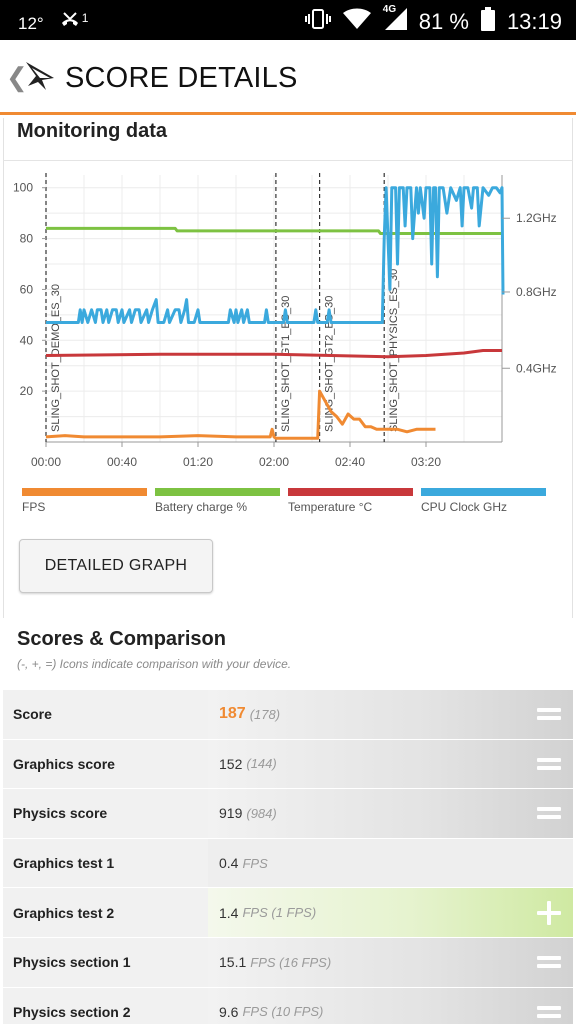 The image size is (576, 1024). I want to click on score-row: Physics section 2 9.6 FPS (10 FPS), so click(288, 1005).